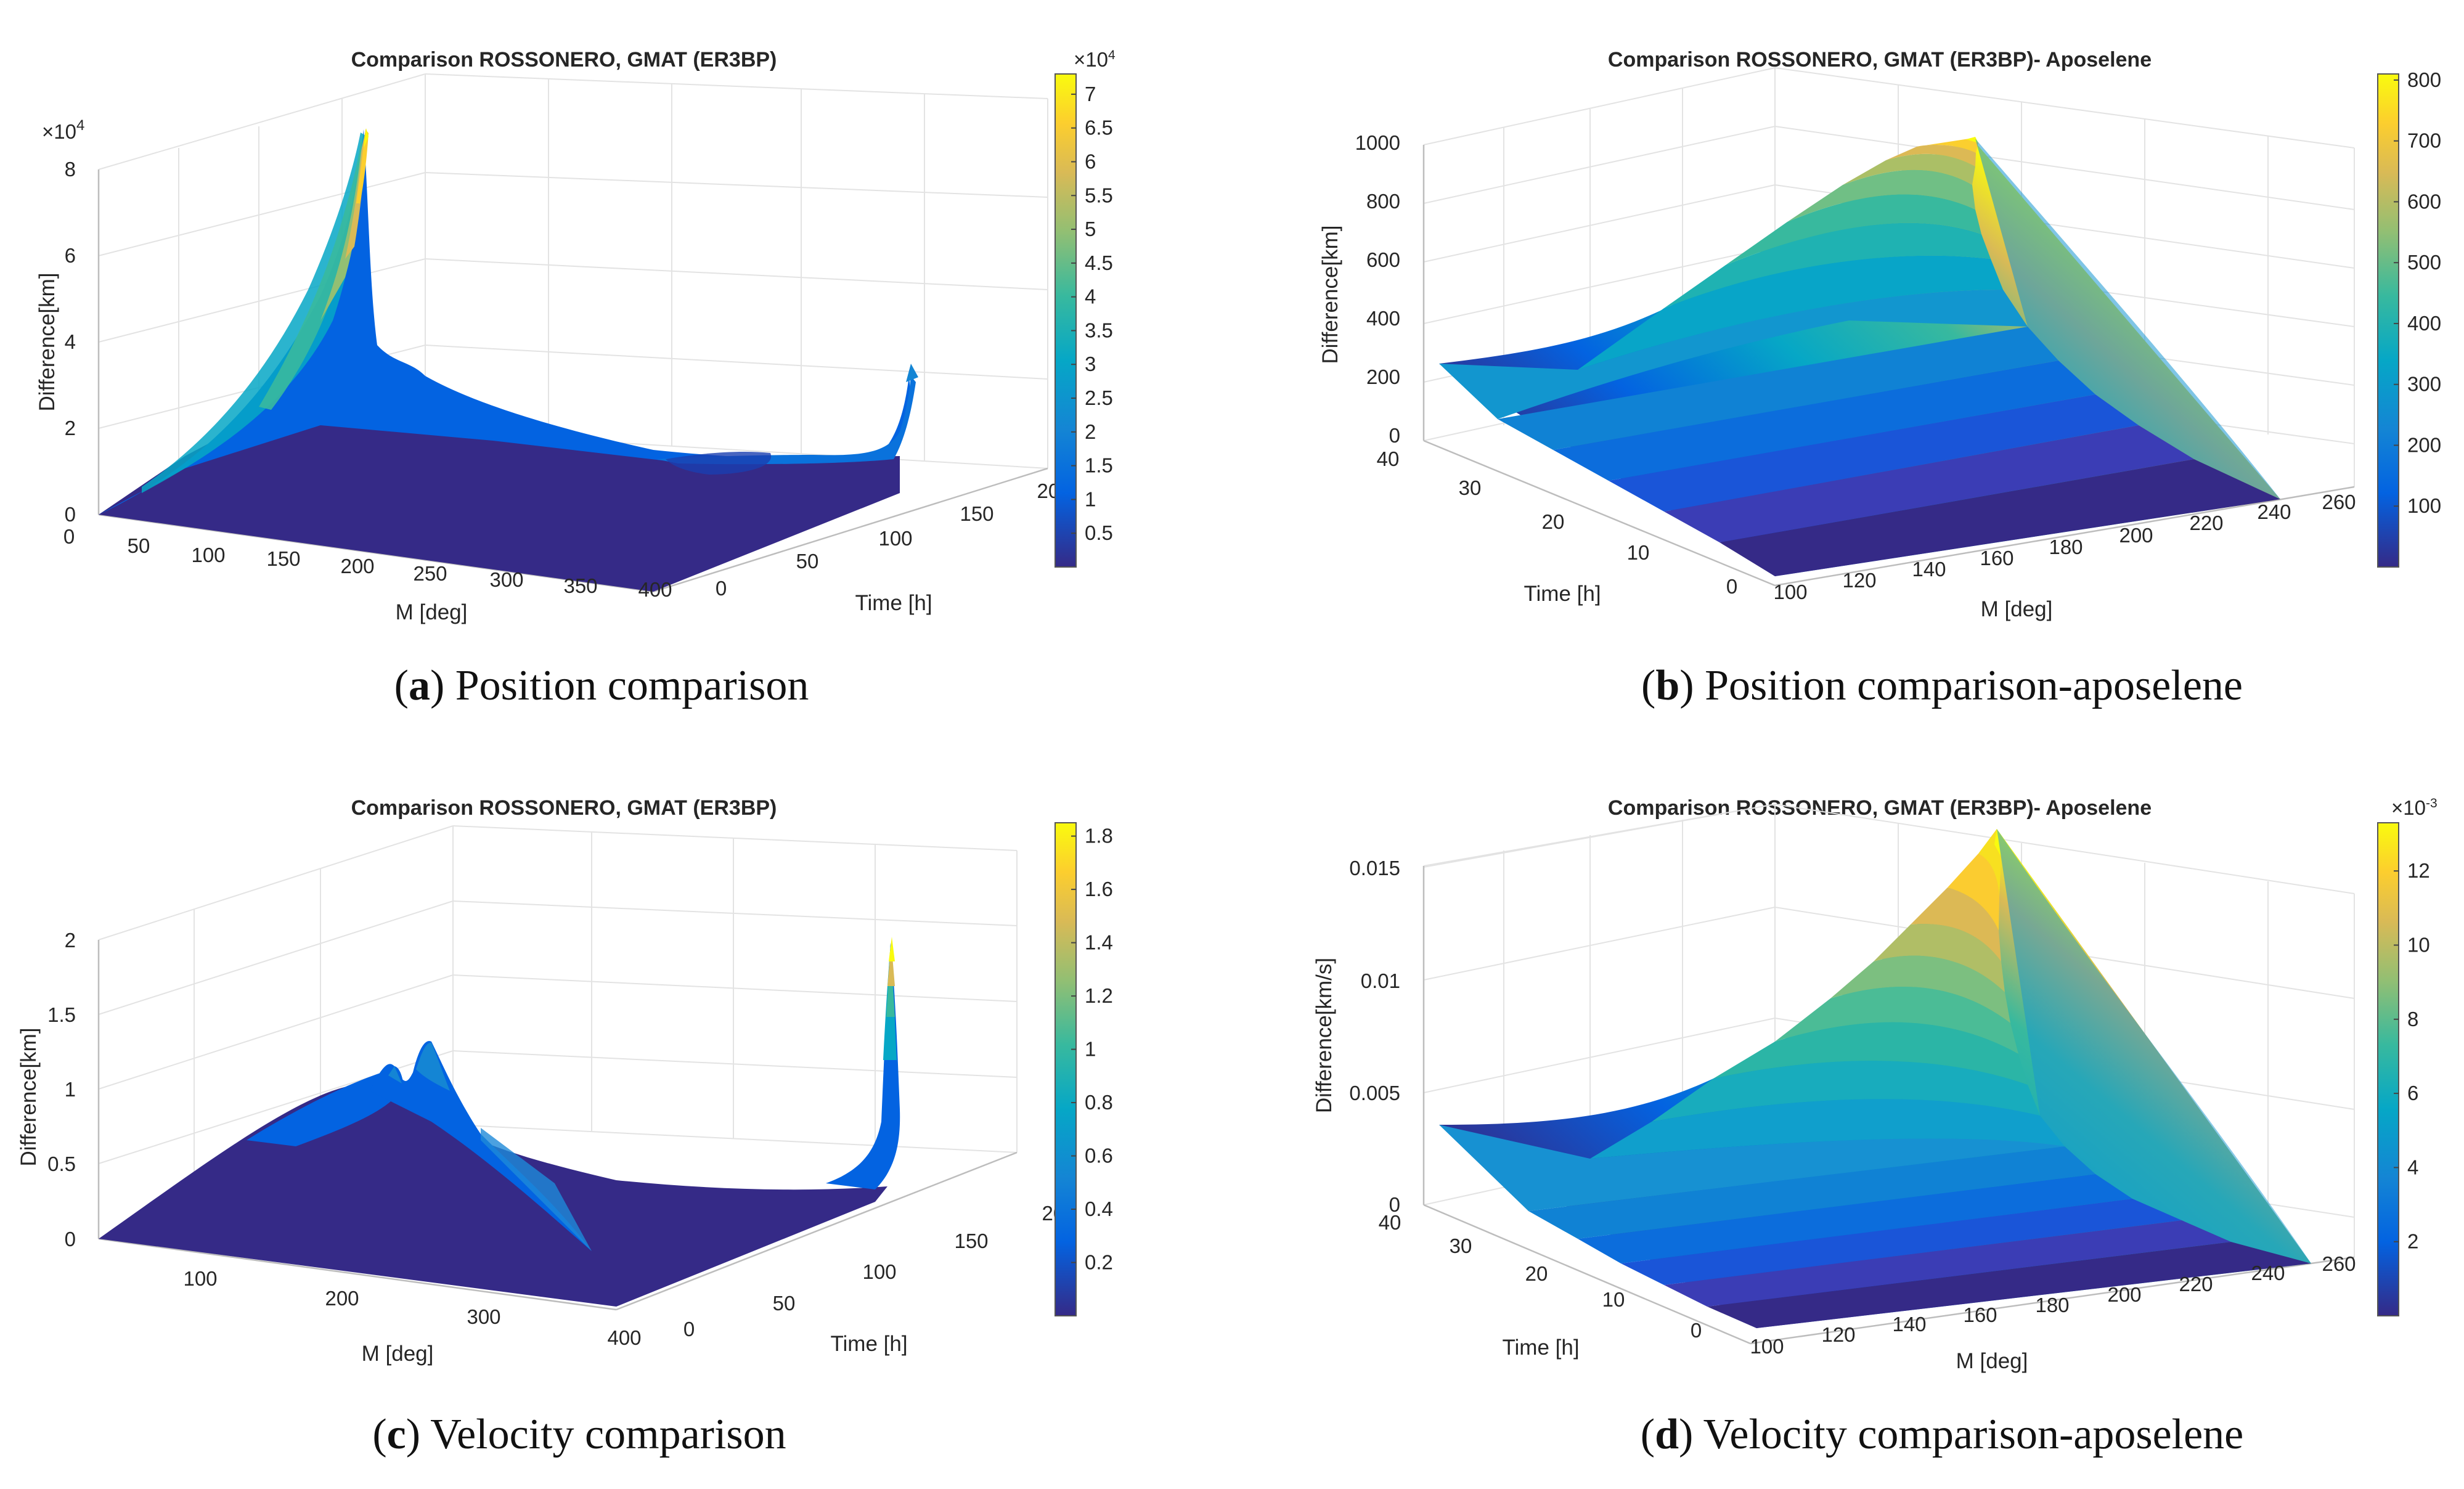 This screenshot has height=1489, width=2464. What do you see at coordinates (63, 130) in the screenshot?
I see `z-exponent: ×10⁴` at bounding box center [63, 130].